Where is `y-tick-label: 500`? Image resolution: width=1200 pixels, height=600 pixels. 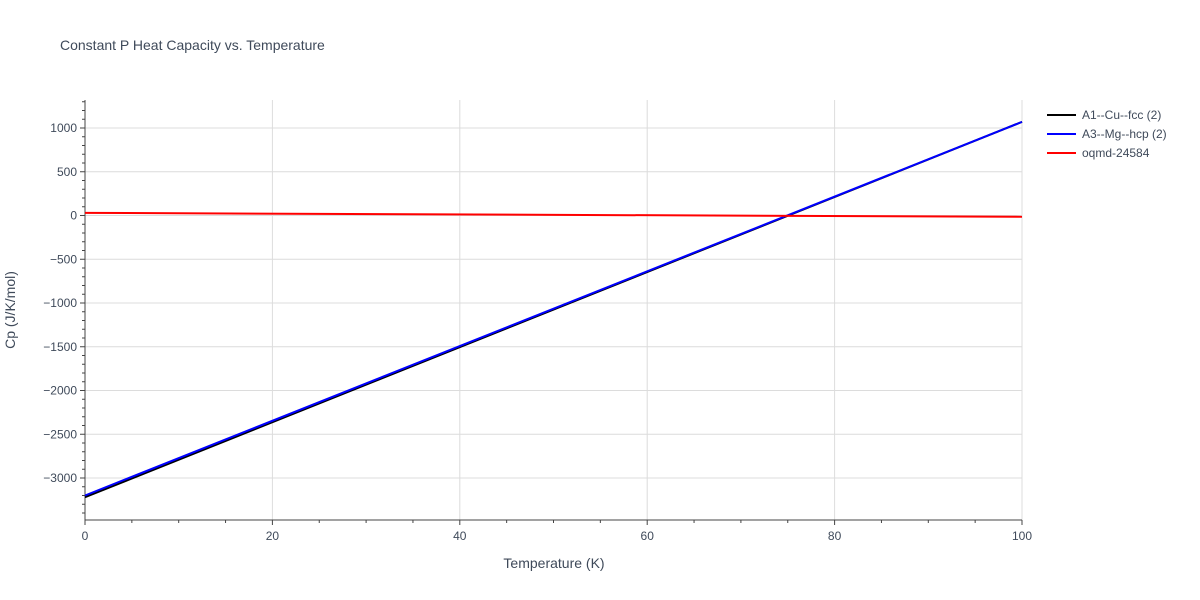
y-tick-label: 500 is located at coordinates (67, 172).